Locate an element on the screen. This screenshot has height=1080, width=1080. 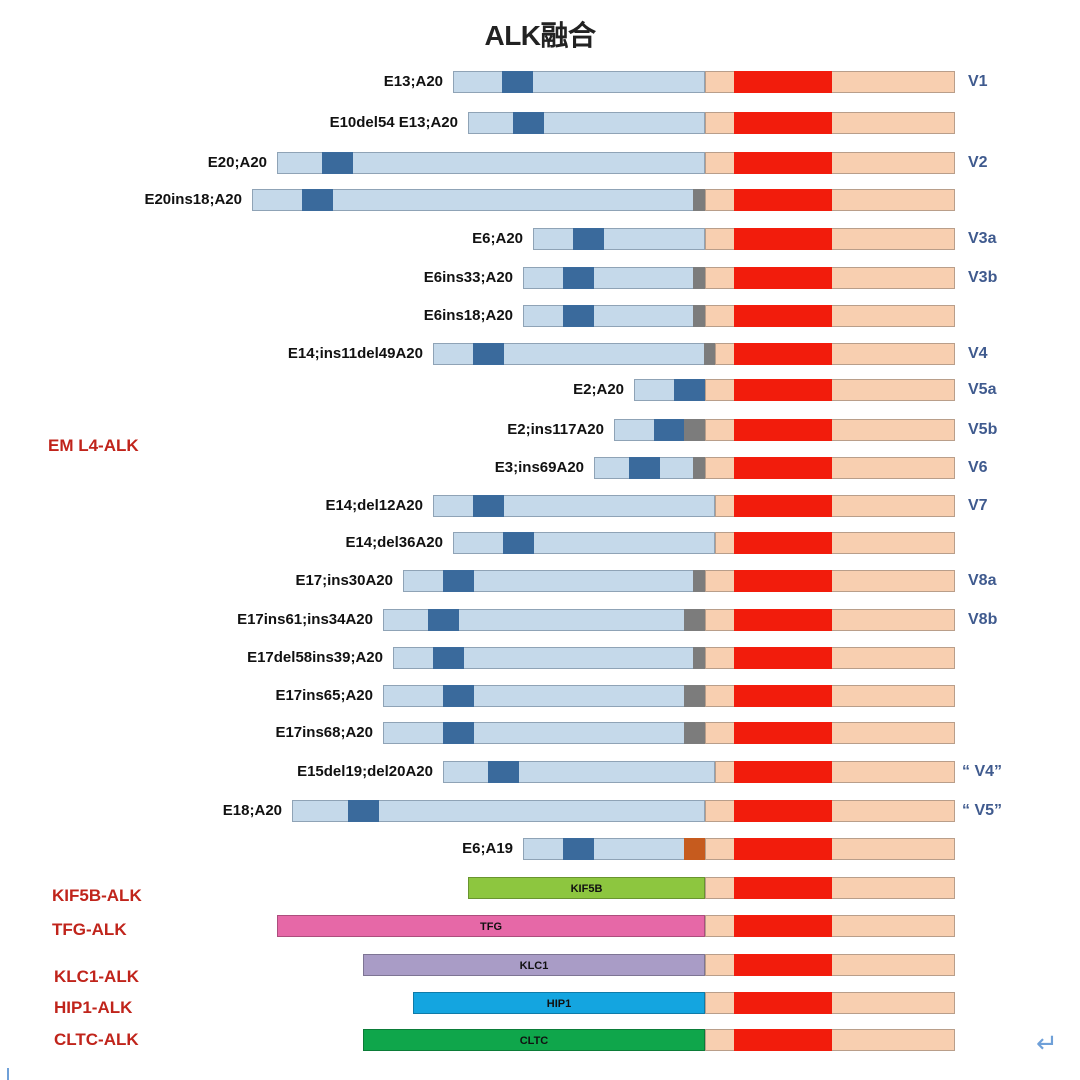
eml4-row-4-alk-kinase-domain is located at coordinates (783, 200).